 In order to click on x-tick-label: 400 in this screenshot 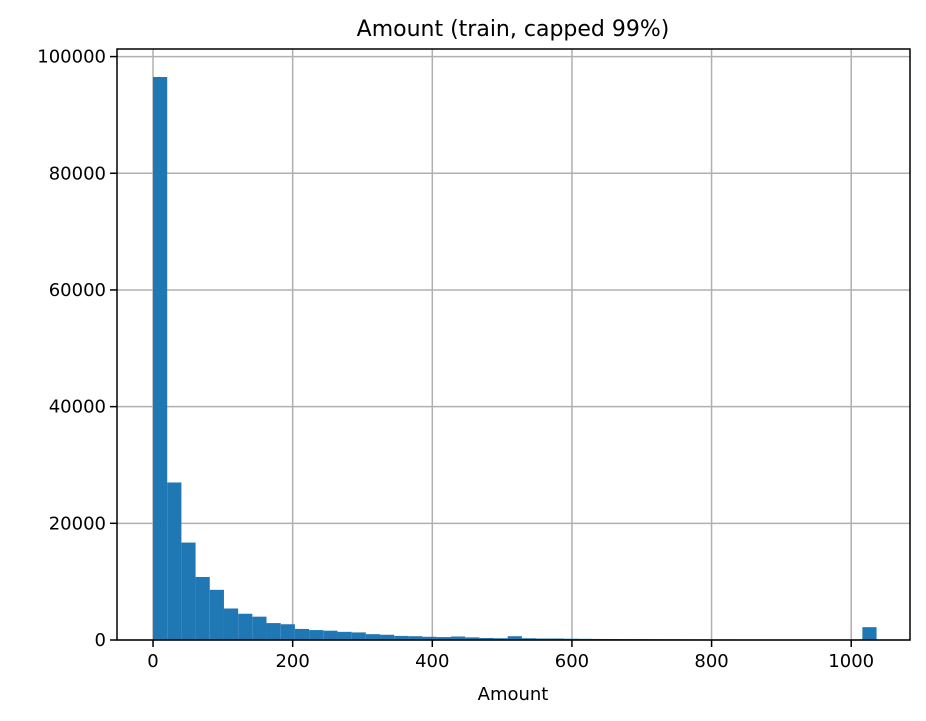, I will do `click(432, 661)`.